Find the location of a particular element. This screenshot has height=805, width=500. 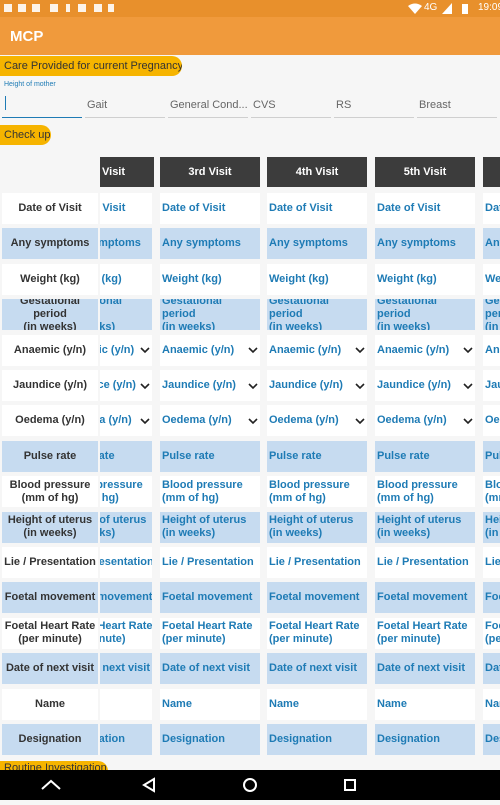

text-field: RS is located at coordinates (374, 106).